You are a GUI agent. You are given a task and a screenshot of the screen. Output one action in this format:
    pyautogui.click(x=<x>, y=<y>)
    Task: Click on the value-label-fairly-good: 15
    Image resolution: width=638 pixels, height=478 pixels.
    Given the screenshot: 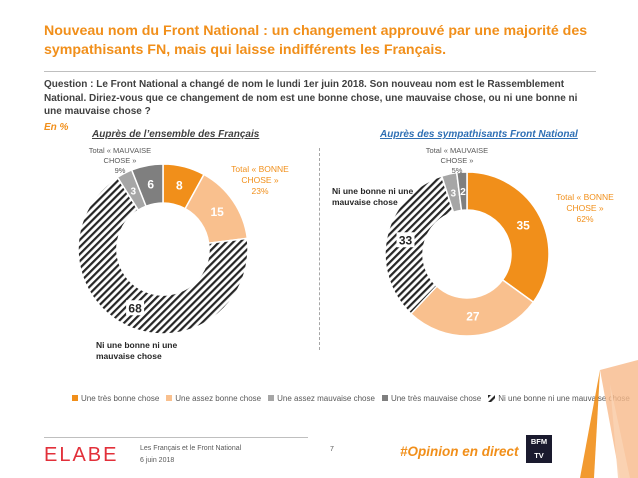 What is the action you would take?
    pyautogui.click(x=217, y=212)
    